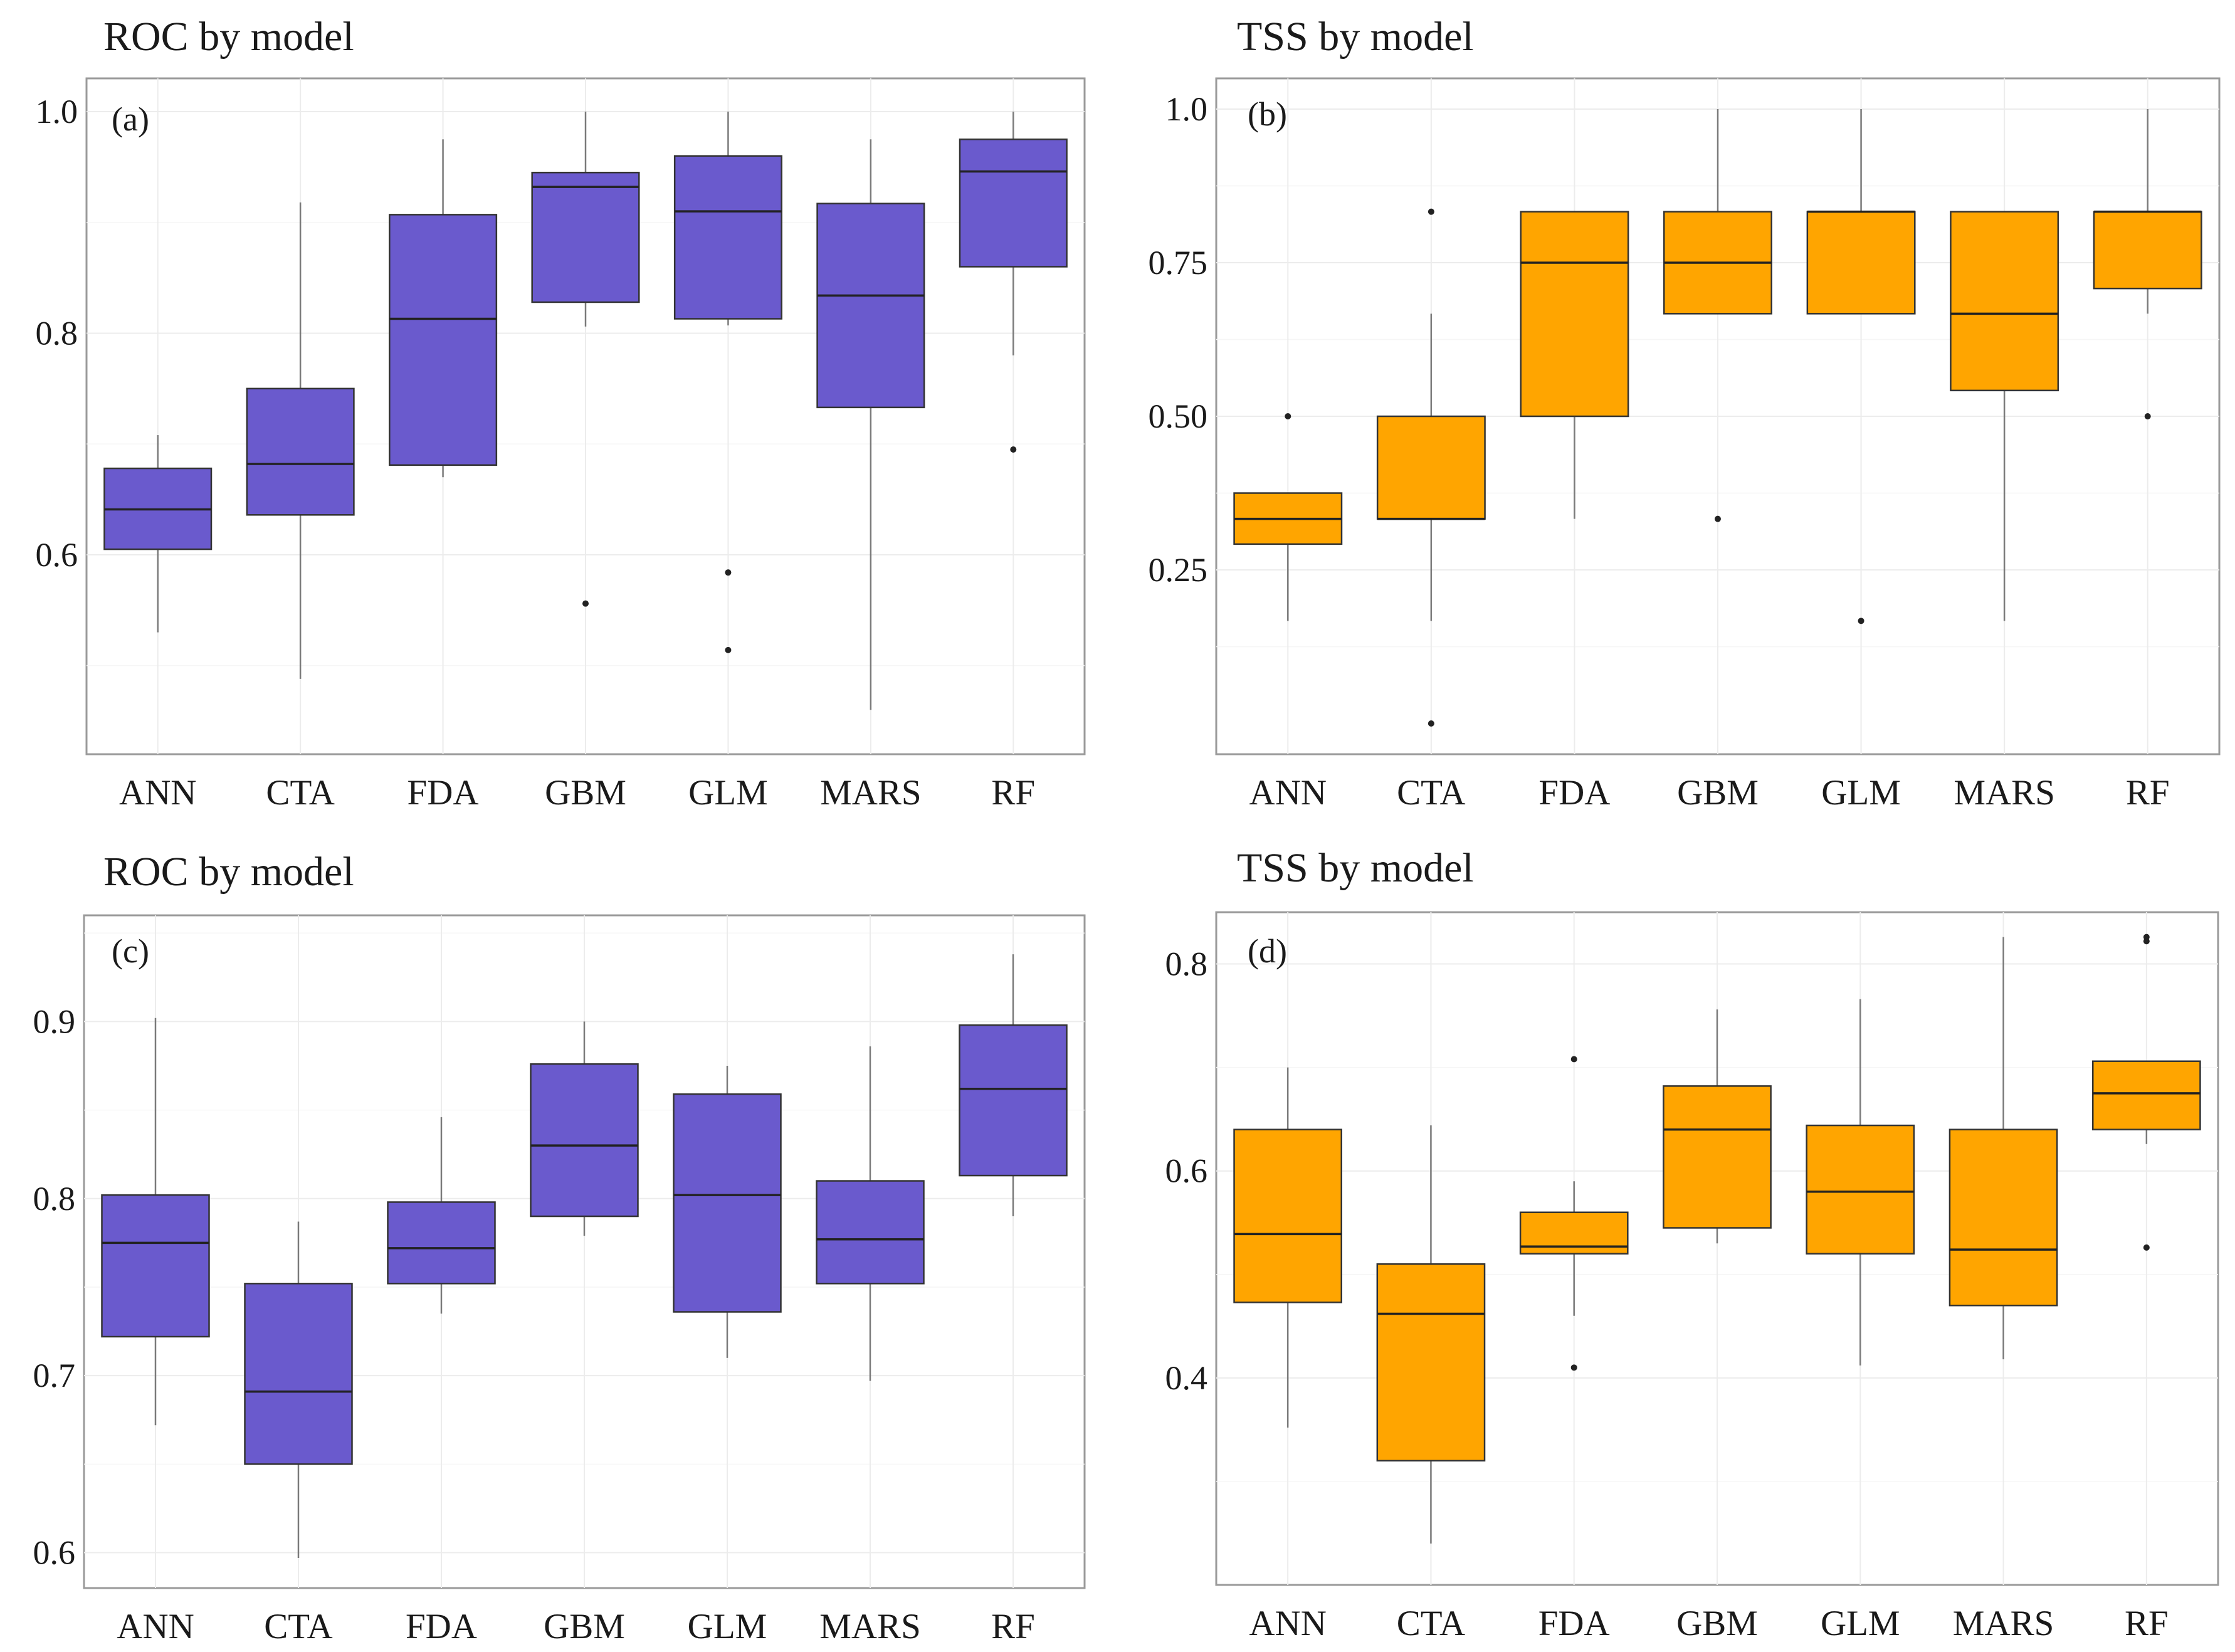 The image size is (2235, 1652). Describe the element at coordinates (54, 1375) in the screenshot. I see `panel-c-y-tick-label: 0.7` at that location.